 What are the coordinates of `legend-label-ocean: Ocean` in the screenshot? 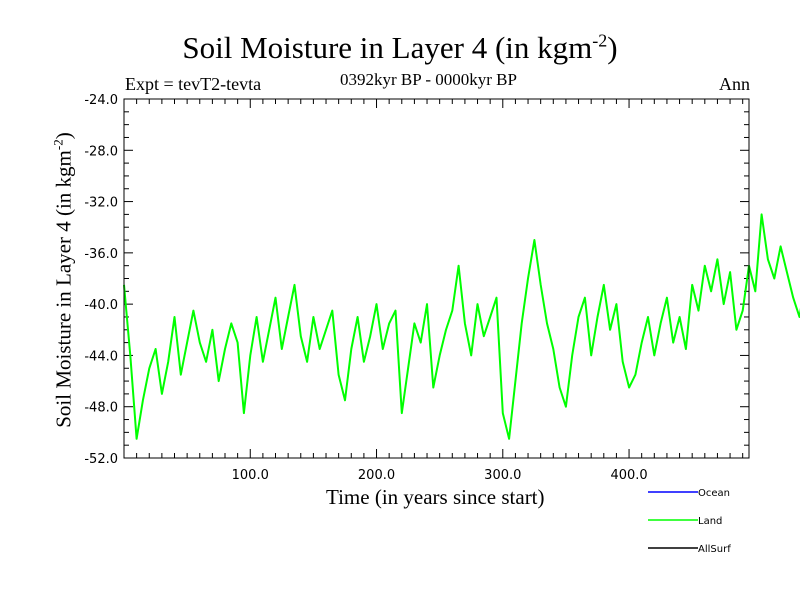 It's located at (714, 493).